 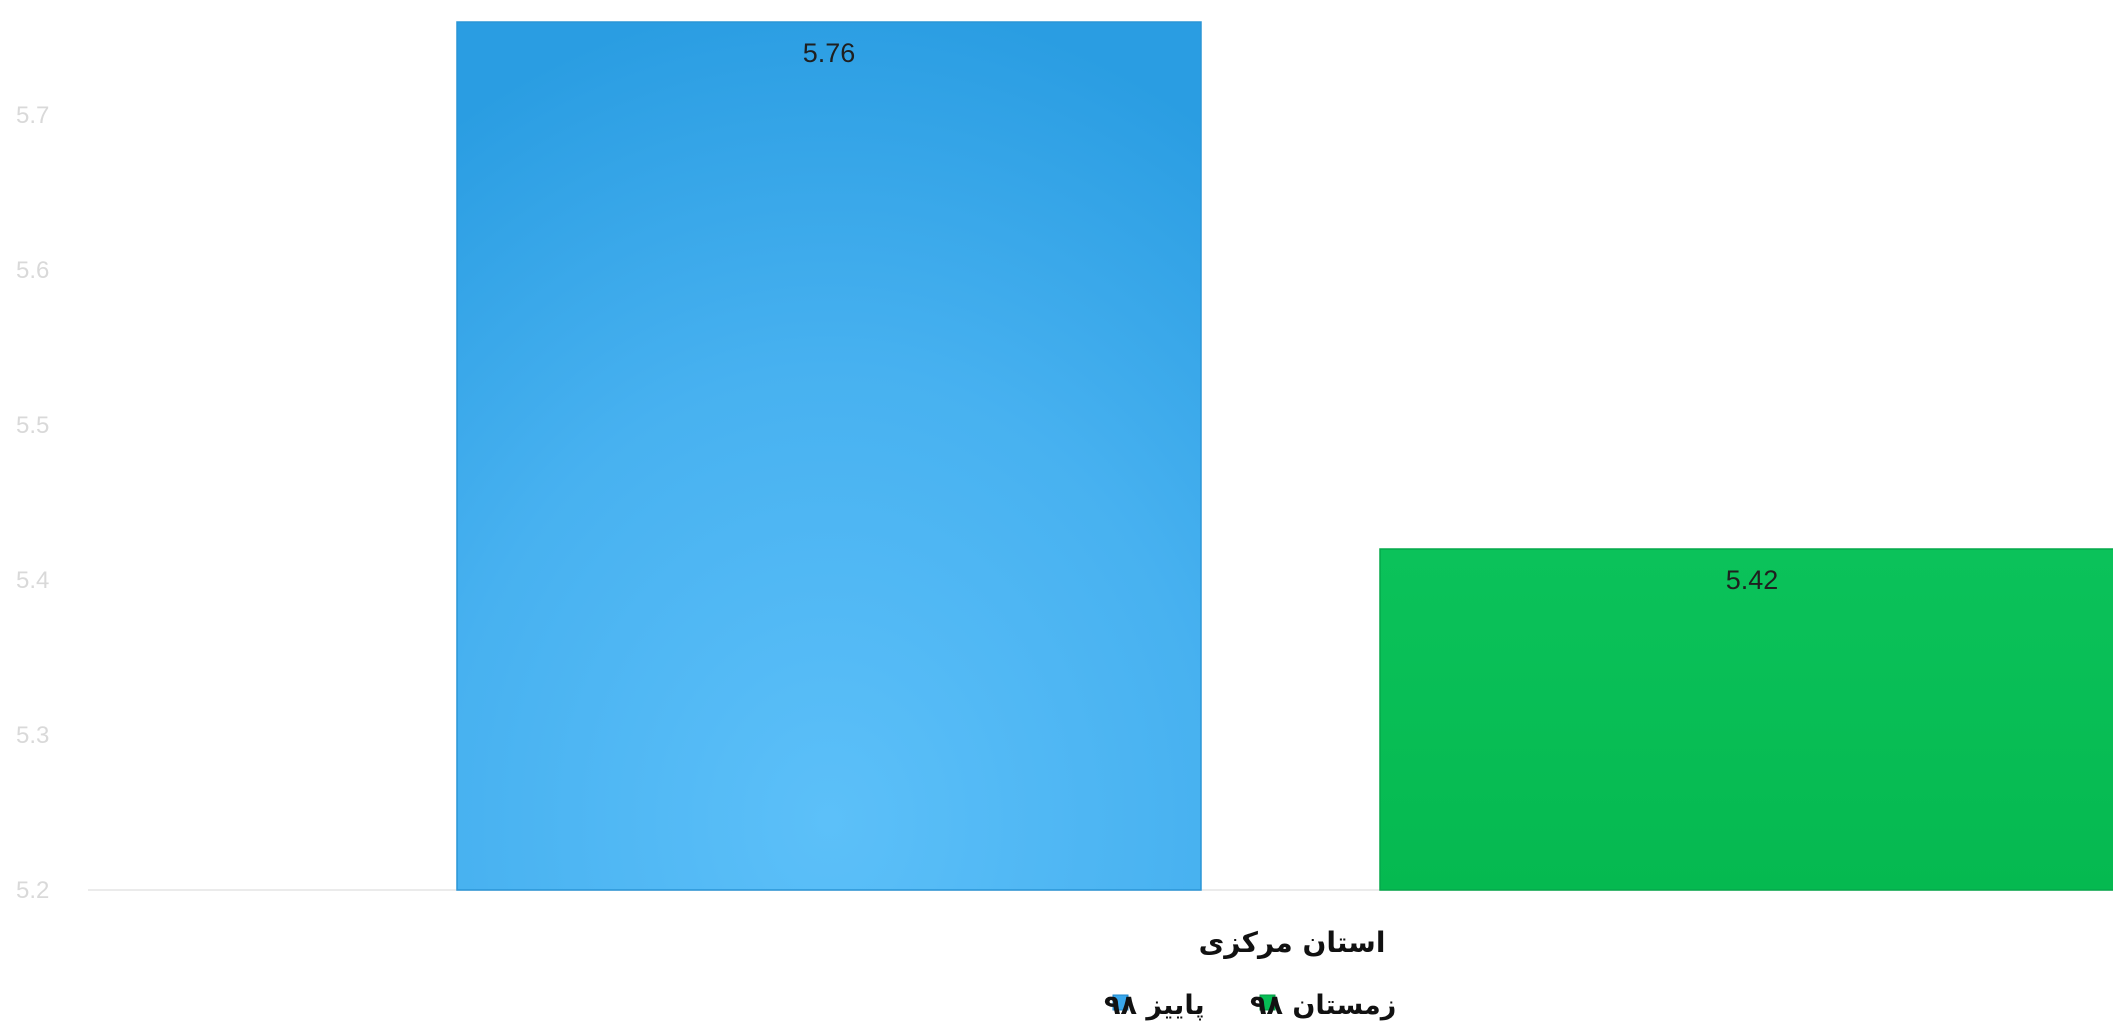 What do you see at coordinates (1752, 580) in the screenshot?
I see `bar-value-label: 5.42` at bounding box center [1752, 580].